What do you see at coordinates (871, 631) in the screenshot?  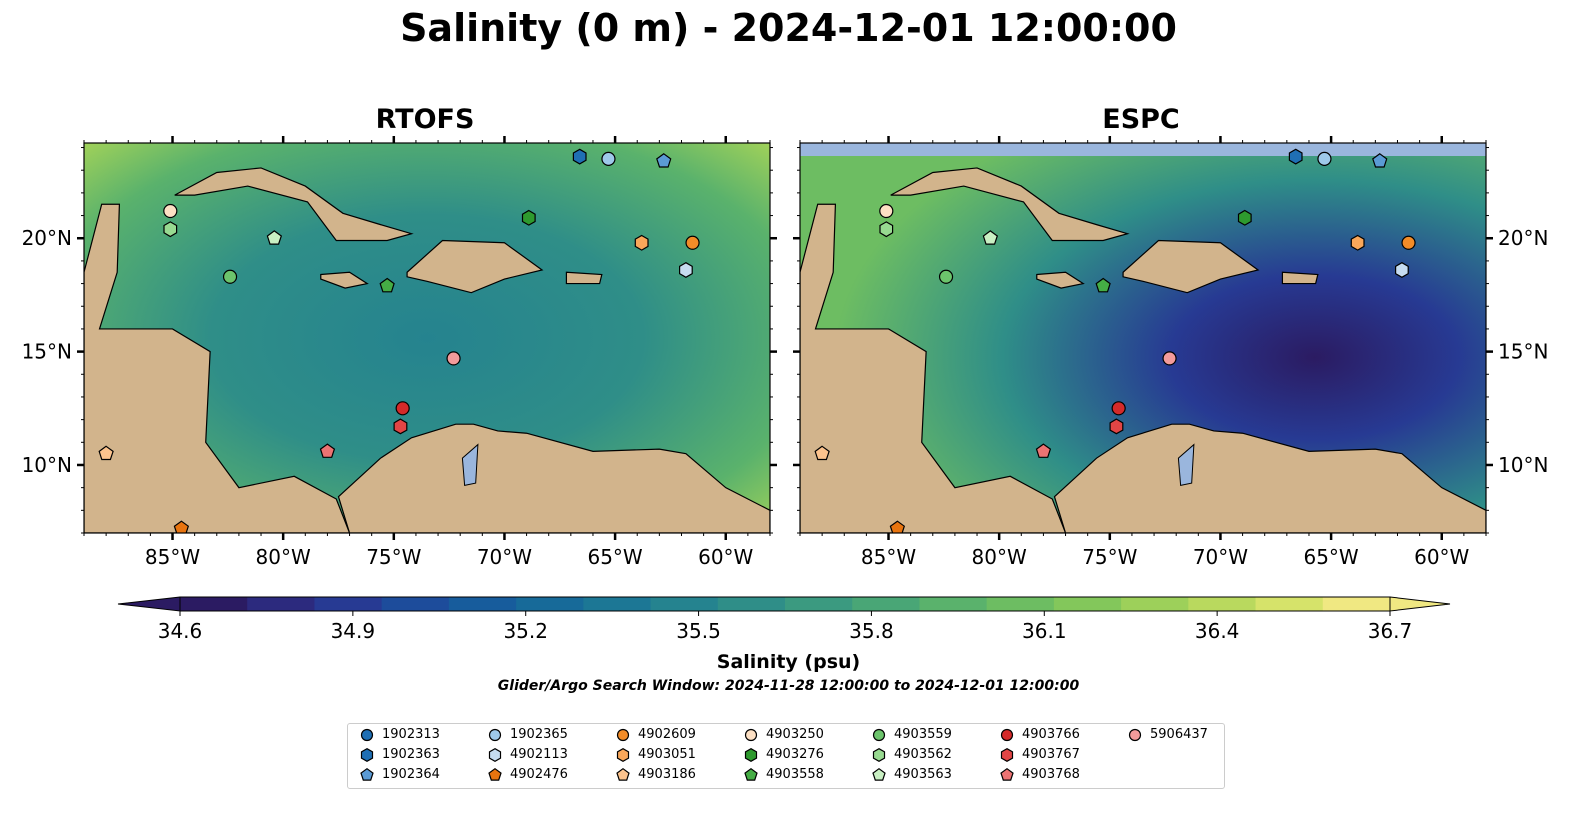 I see `colorbar-tick-label: 35.8` at bounding box center [871, 631].